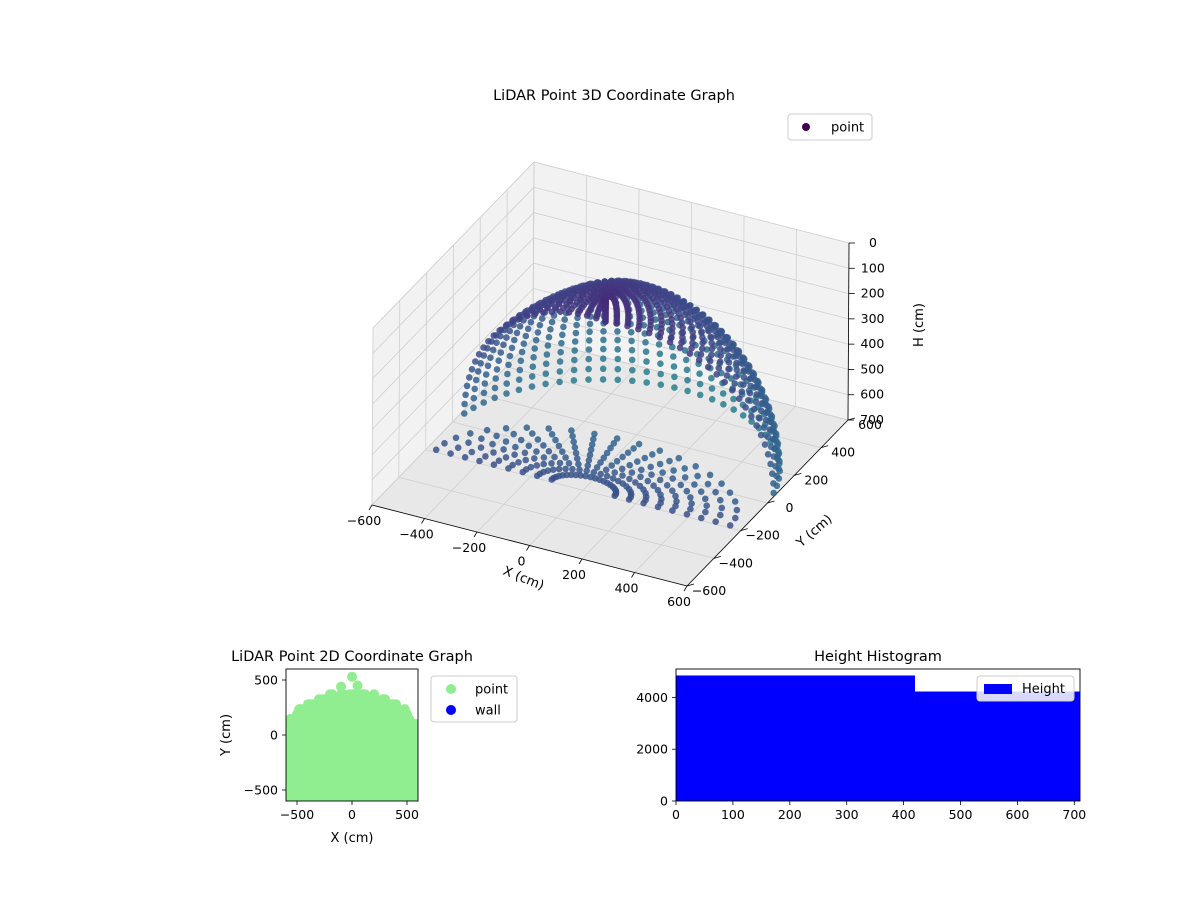  I want to click on y-tick-label-2d: 0, so click(274, 735).